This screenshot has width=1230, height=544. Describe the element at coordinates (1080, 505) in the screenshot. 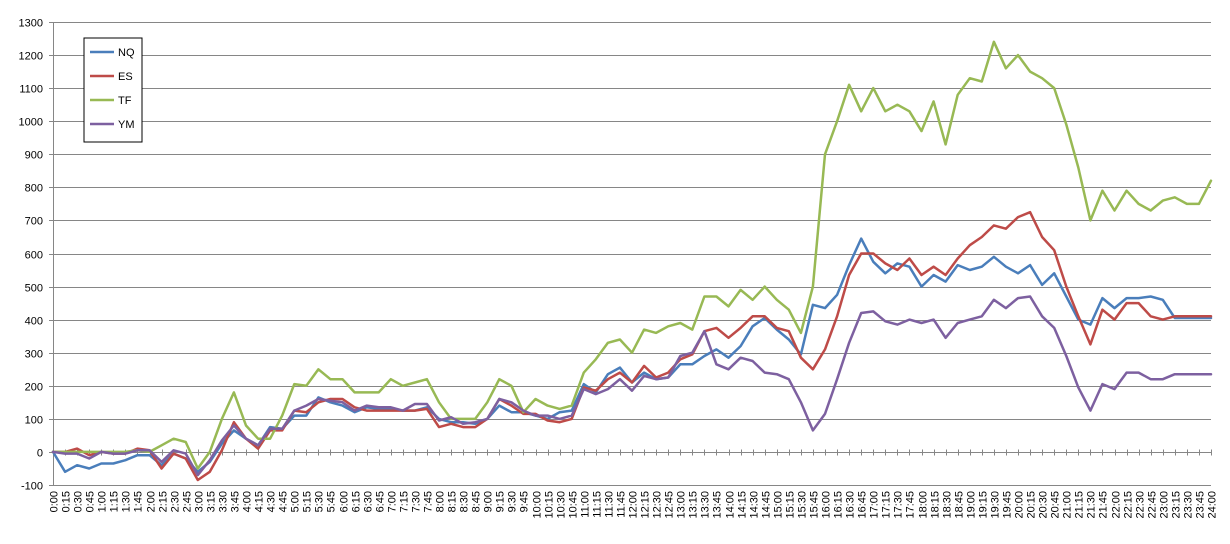

I see `x-tick-label: 21:15` at that location.